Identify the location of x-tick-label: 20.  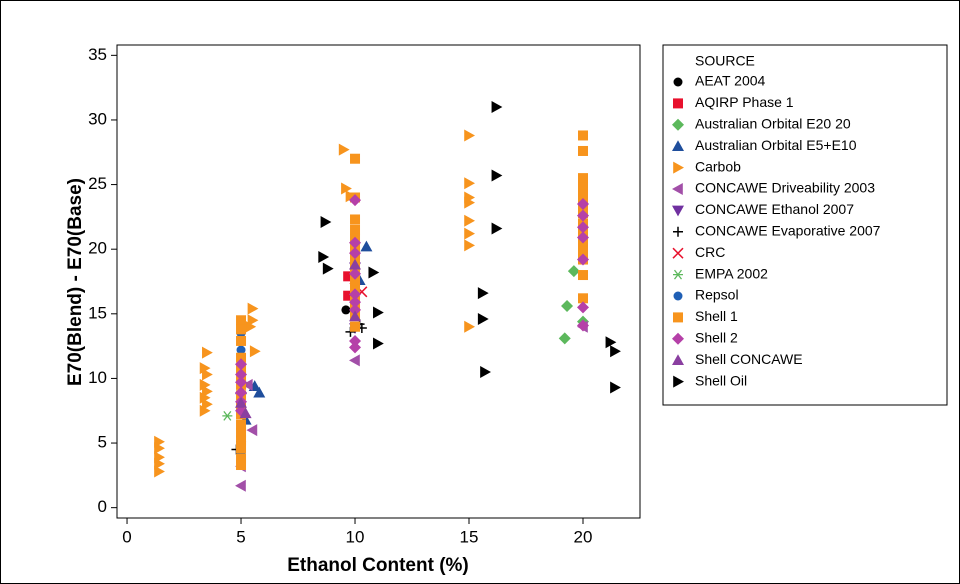
(583, 536).